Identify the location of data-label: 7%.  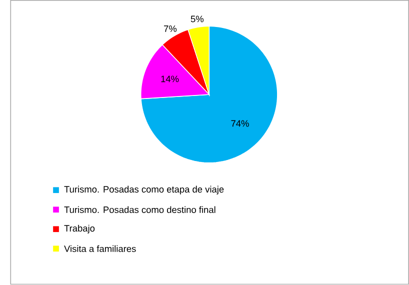
(170, 29).